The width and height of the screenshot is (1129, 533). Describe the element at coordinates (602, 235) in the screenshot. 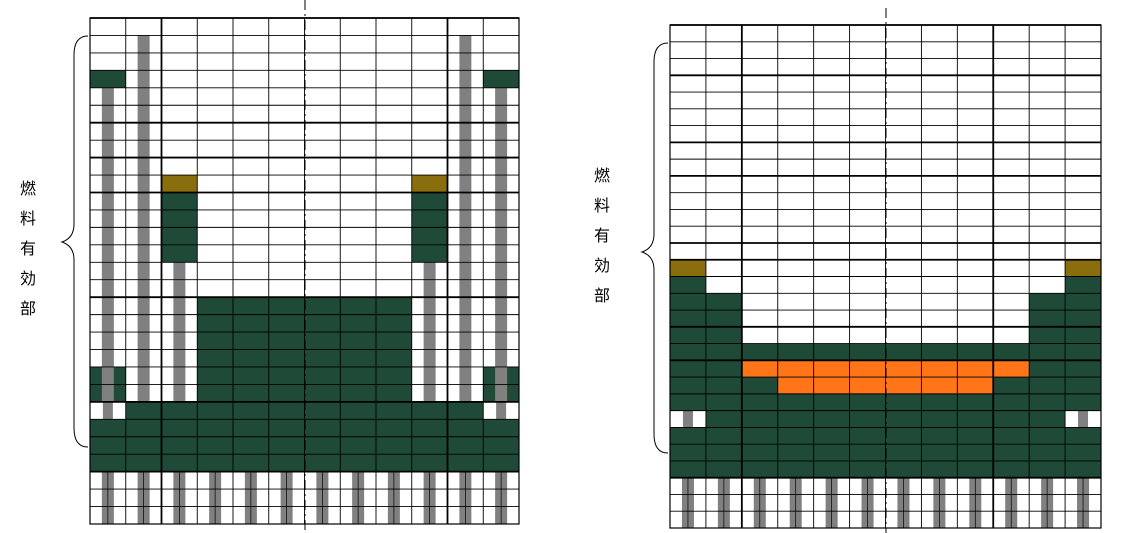

I see `right-panel-label-char-3: 有` at that location.